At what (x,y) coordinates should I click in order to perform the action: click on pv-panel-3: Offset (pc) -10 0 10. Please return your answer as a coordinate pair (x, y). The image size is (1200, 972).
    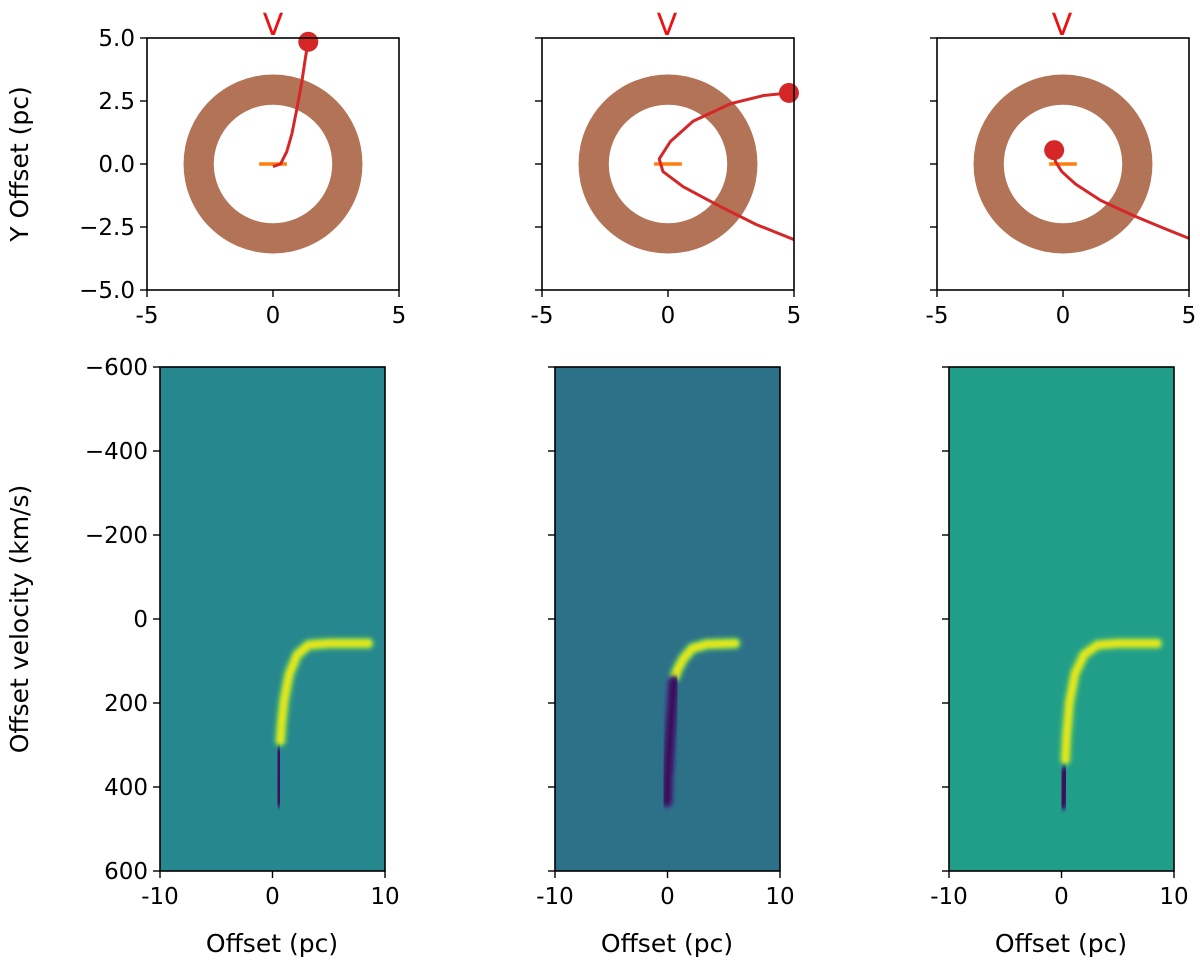
    Looking at the image, I should click on (1059, 662).